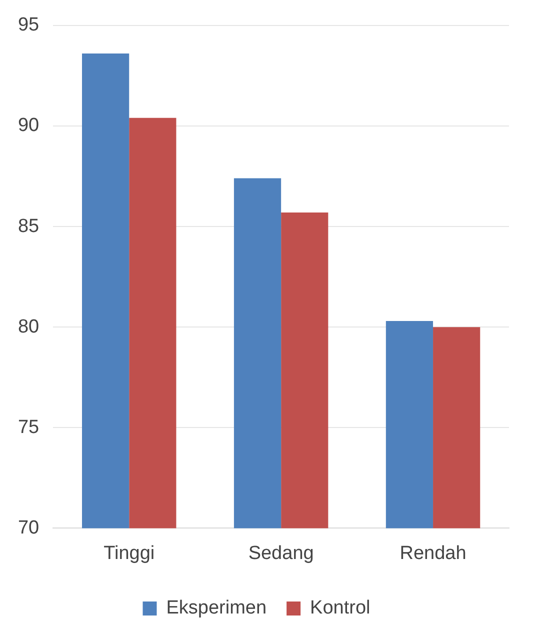  What do you see at coordinates (216, 608) in the screenshot?
I see `legend-label: Eksperimen` at bounding box center [216, 608].